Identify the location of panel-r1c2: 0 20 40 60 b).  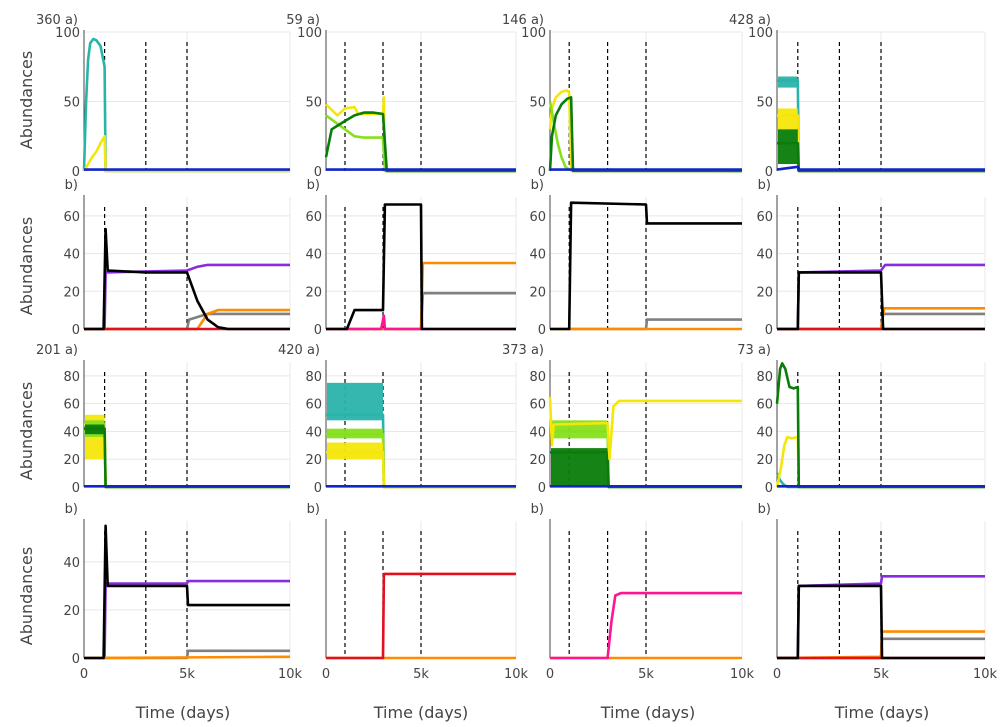
(636, 258).